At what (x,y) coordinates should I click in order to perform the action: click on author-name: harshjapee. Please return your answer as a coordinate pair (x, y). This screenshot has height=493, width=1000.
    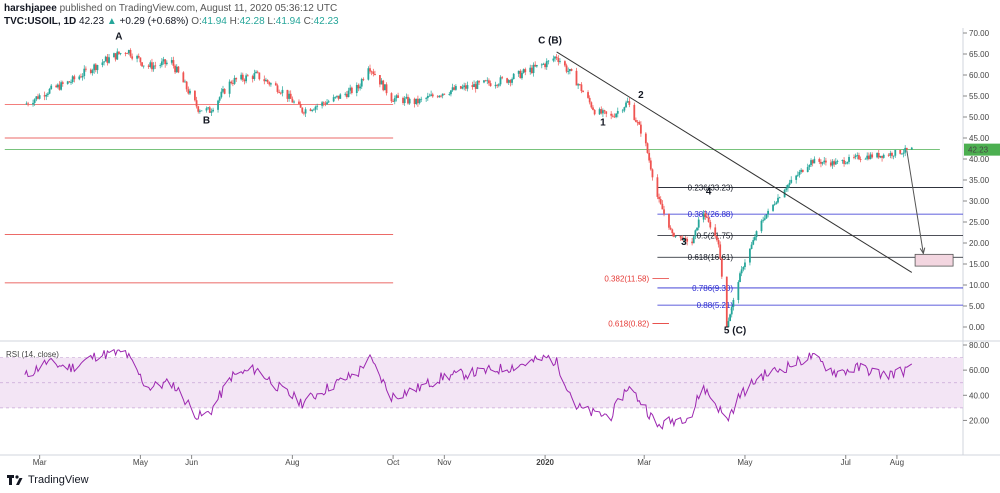
    Looking at the image, I should click on (30, 8).